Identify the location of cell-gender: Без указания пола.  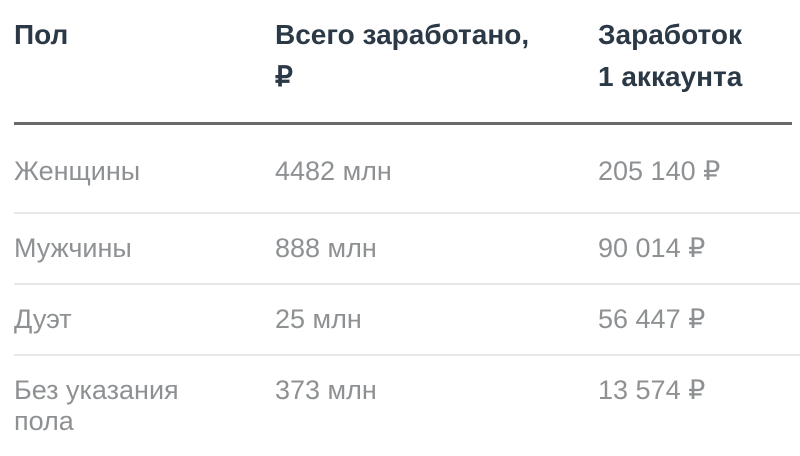
(96, 405).